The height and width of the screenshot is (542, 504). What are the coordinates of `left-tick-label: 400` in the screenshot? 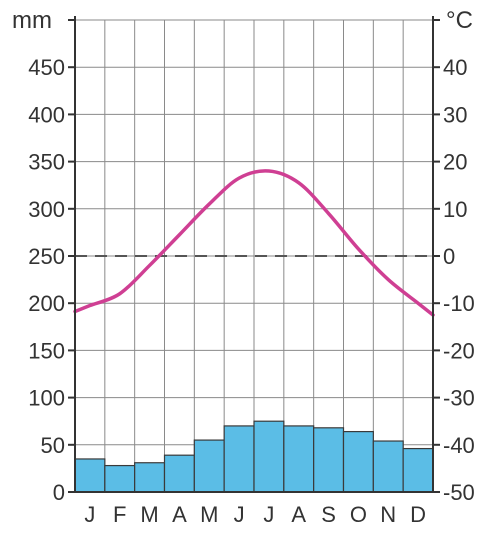 It's located at (46, 114).